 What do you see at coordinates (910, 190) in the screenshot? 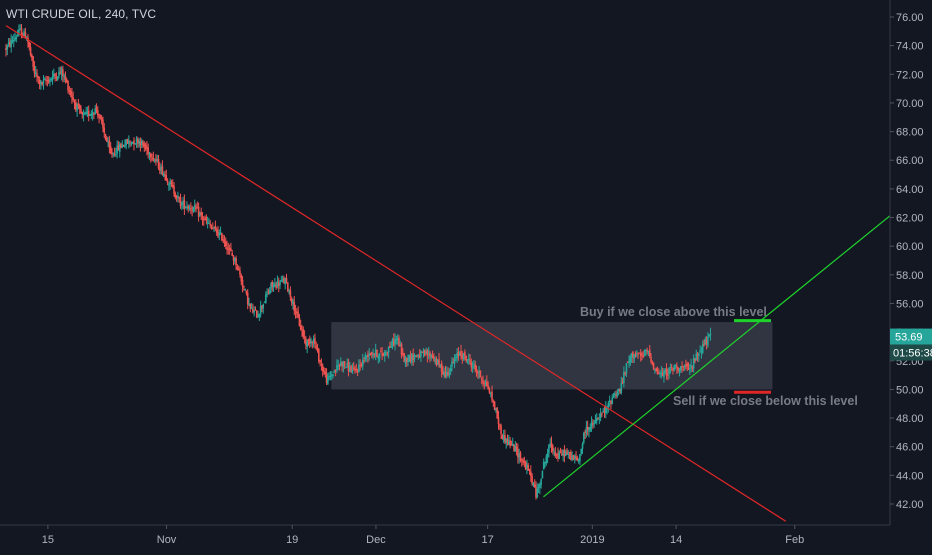
I see `price-axis-label: 64.00` at bounding box center [910, 190].